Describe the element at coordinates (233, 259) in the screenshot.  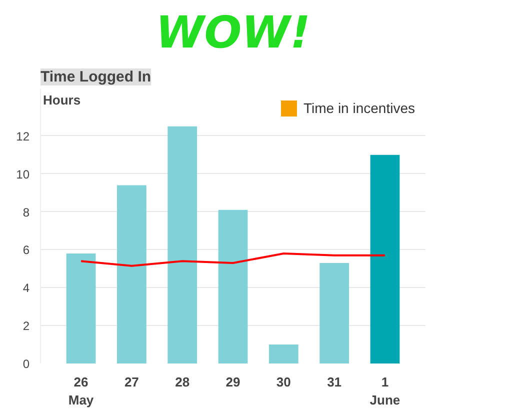
I see `line-series` at that location.